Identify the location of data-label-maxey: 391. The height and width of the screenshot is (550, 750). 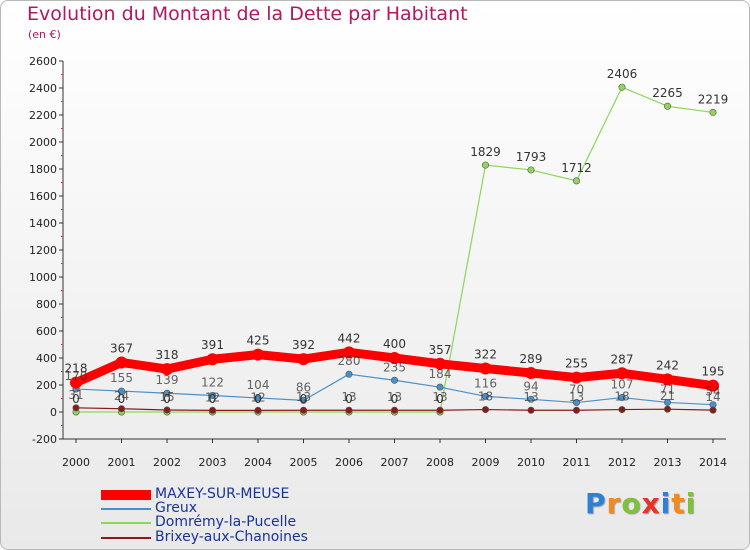
(212, 345).